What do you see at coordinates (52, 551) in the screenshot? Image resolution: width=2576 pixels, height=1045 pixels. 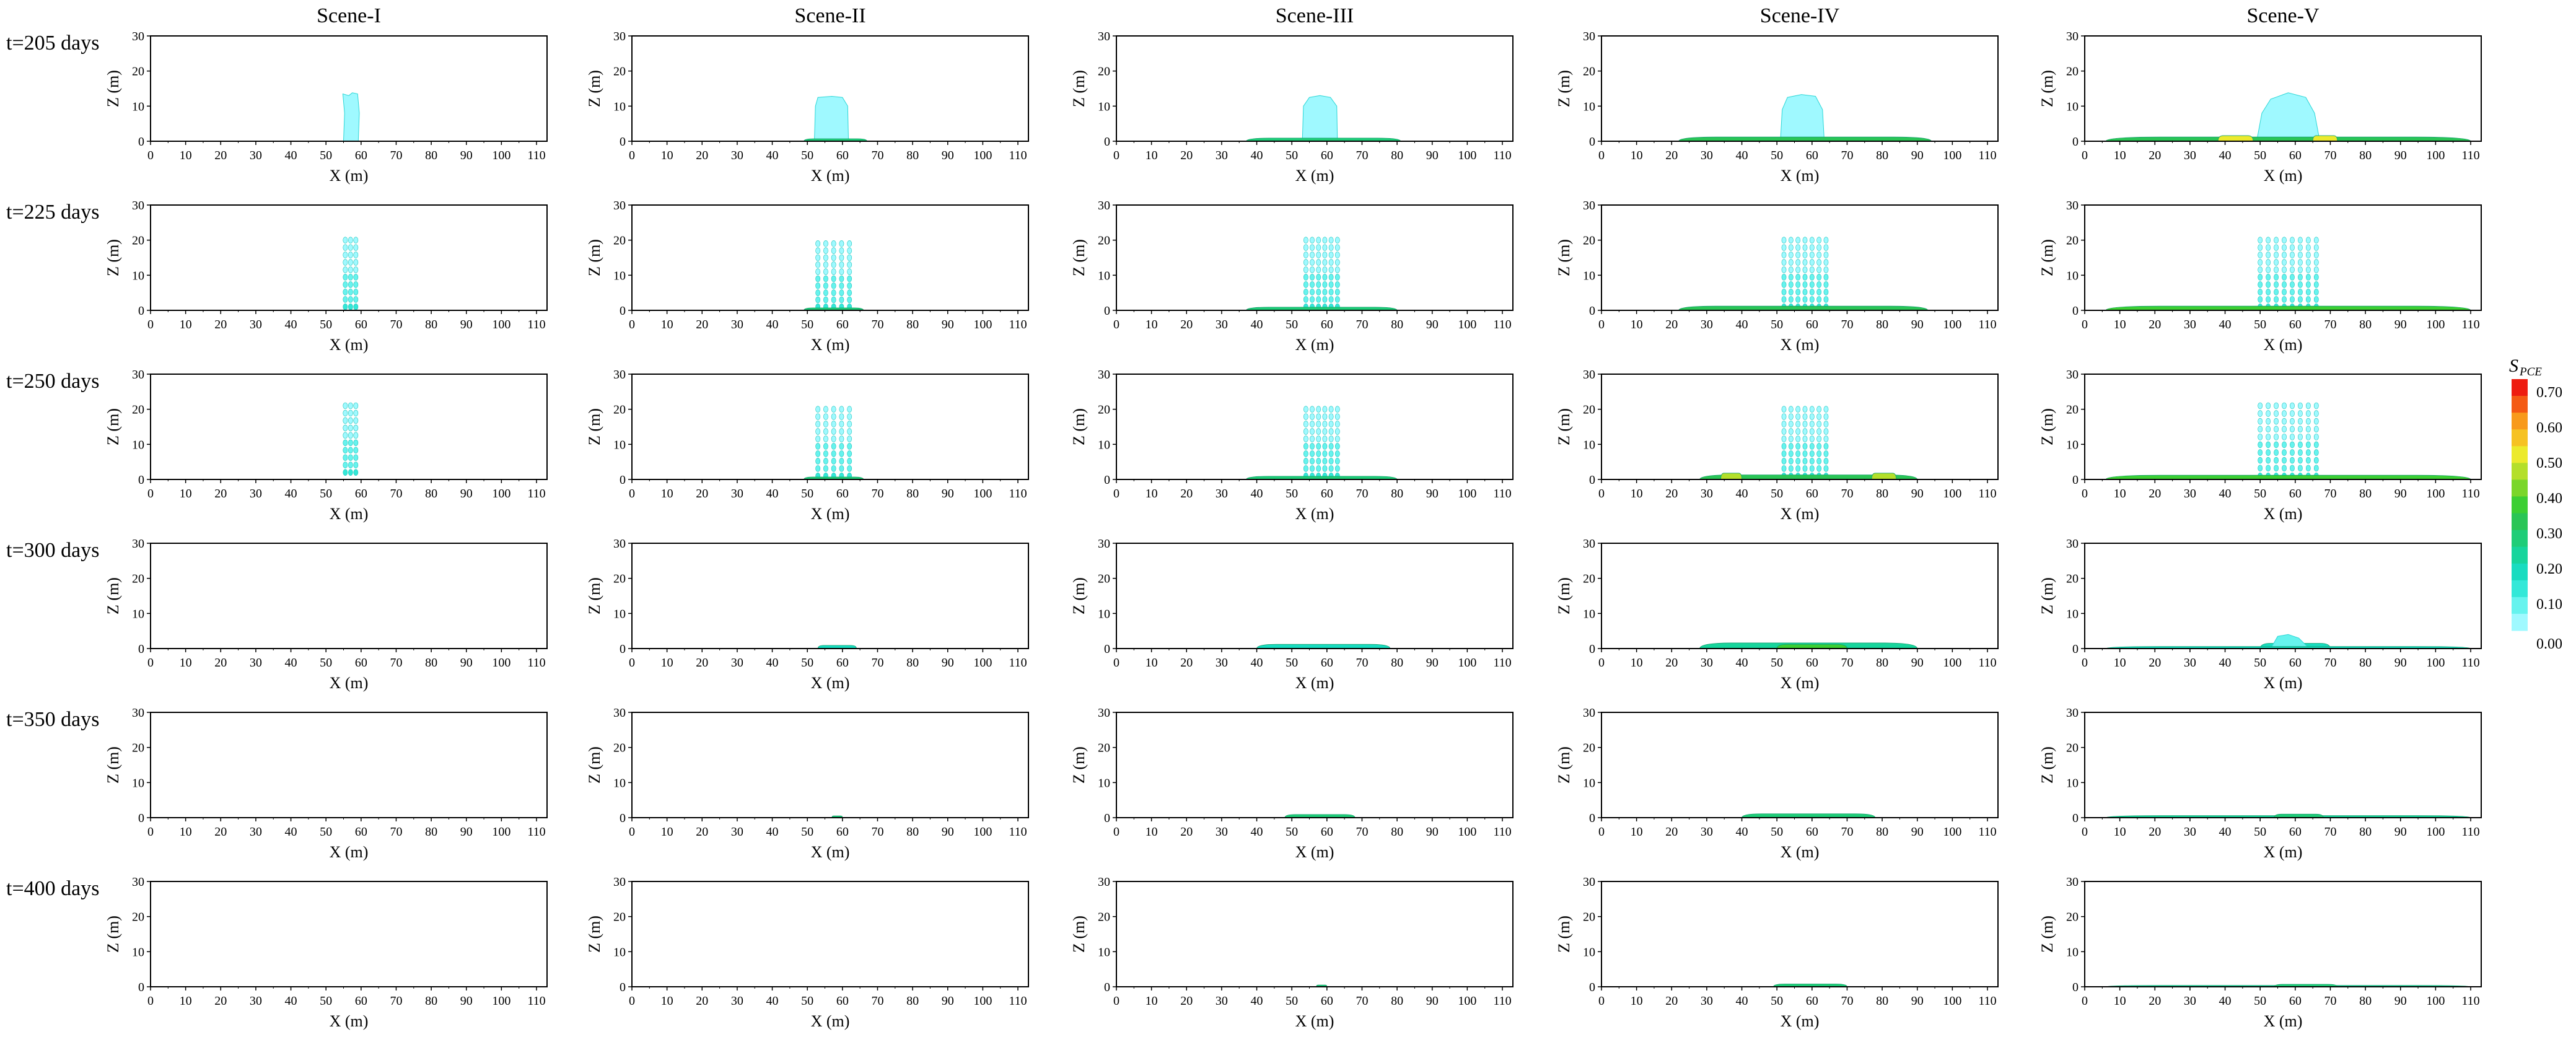 I see `time-label: t=300 days` at bounding box center [52, 551].